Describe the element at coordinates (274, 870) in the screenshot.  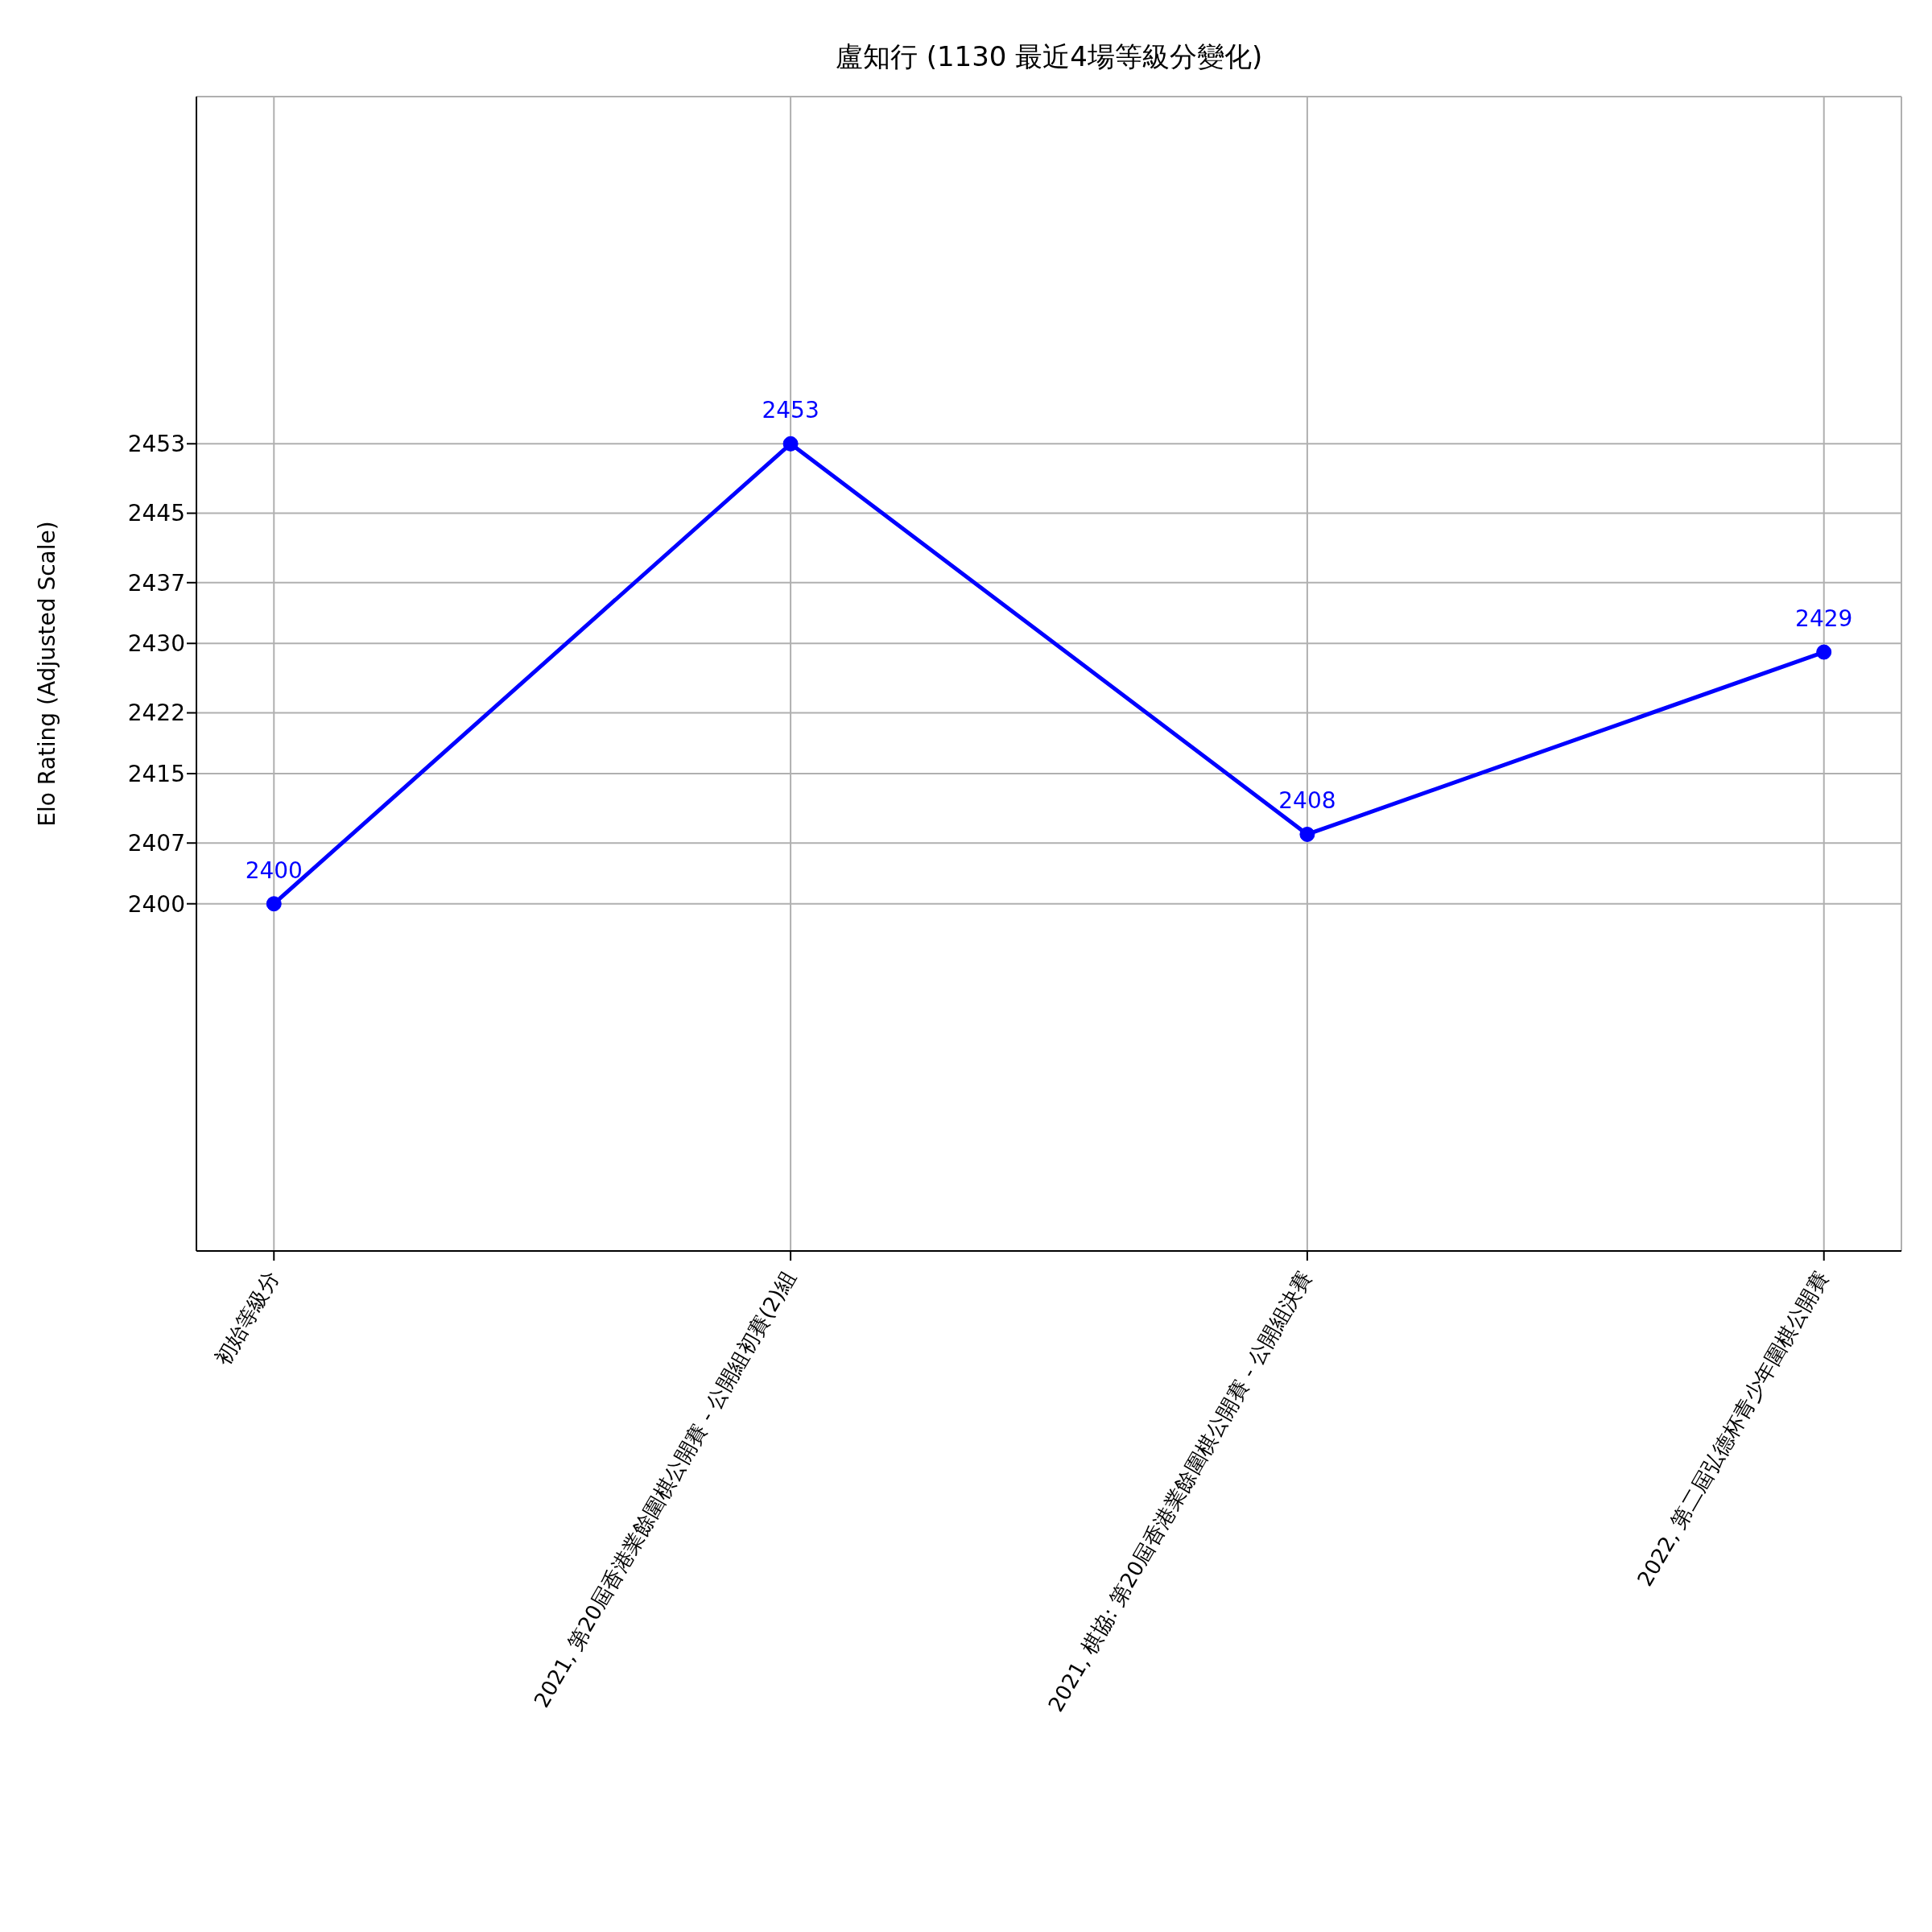
I see `data-label: 2400` at that location.